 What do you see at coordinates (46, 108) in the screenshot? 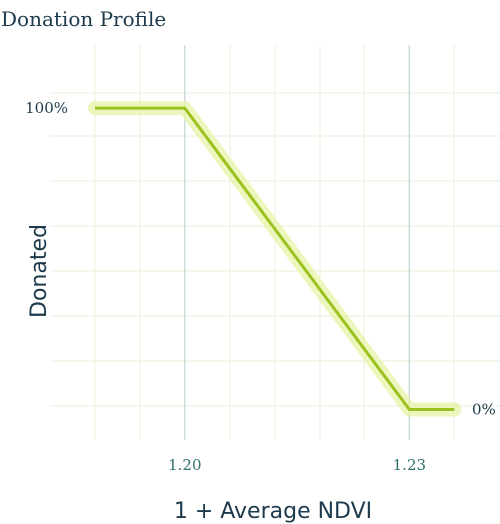
I see `y-tick-label: 100%` at bounding box center [46, 108].